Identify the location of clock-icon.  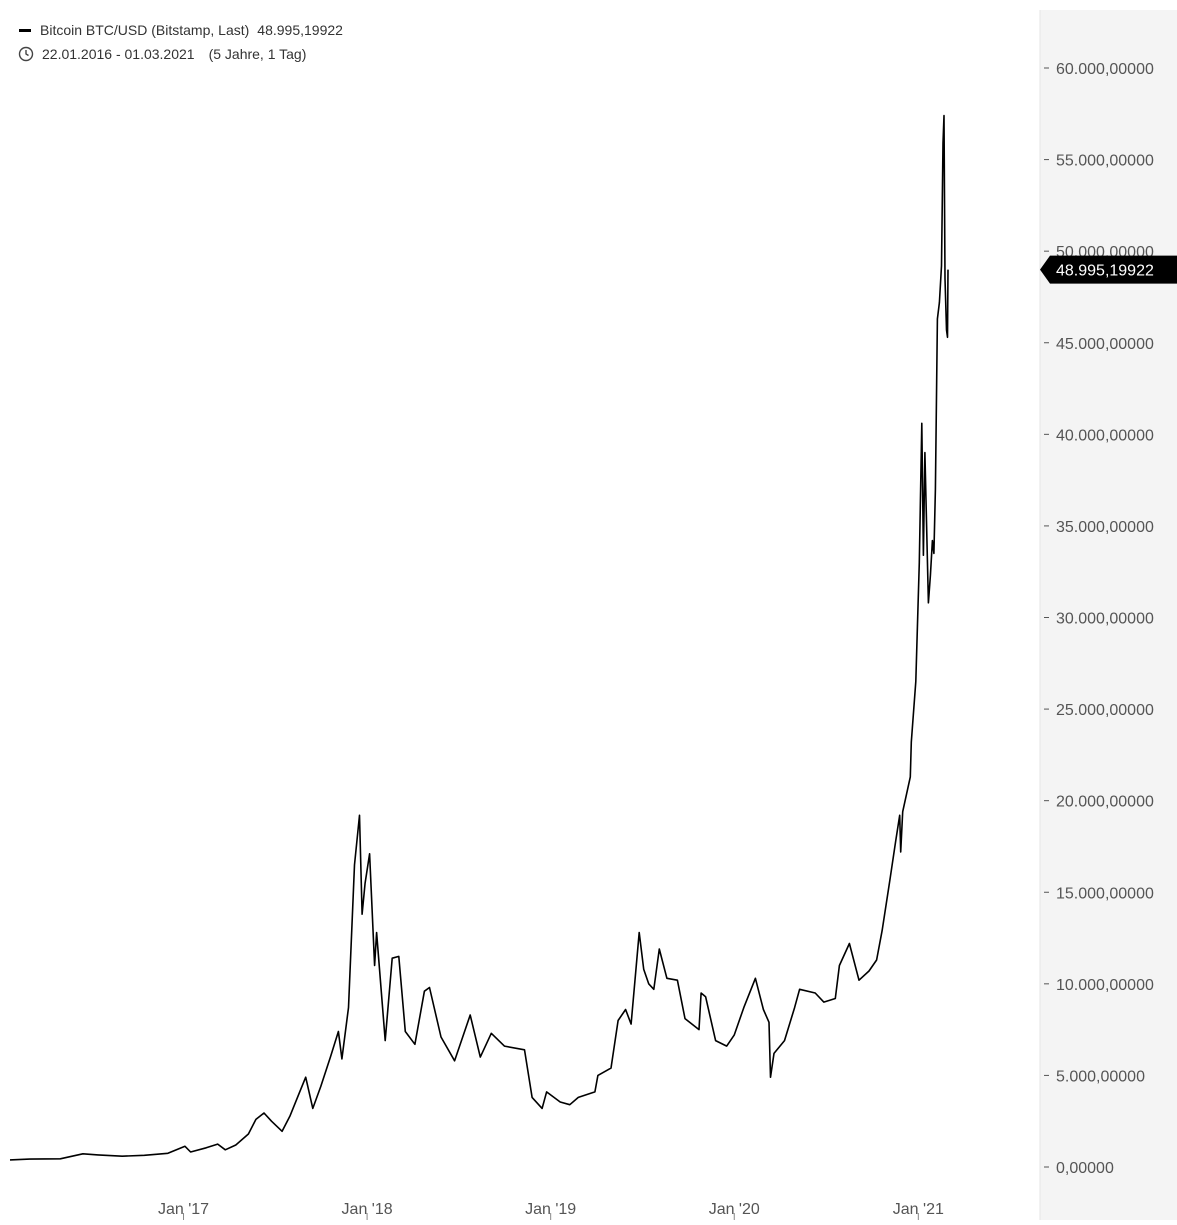
(27, 54).